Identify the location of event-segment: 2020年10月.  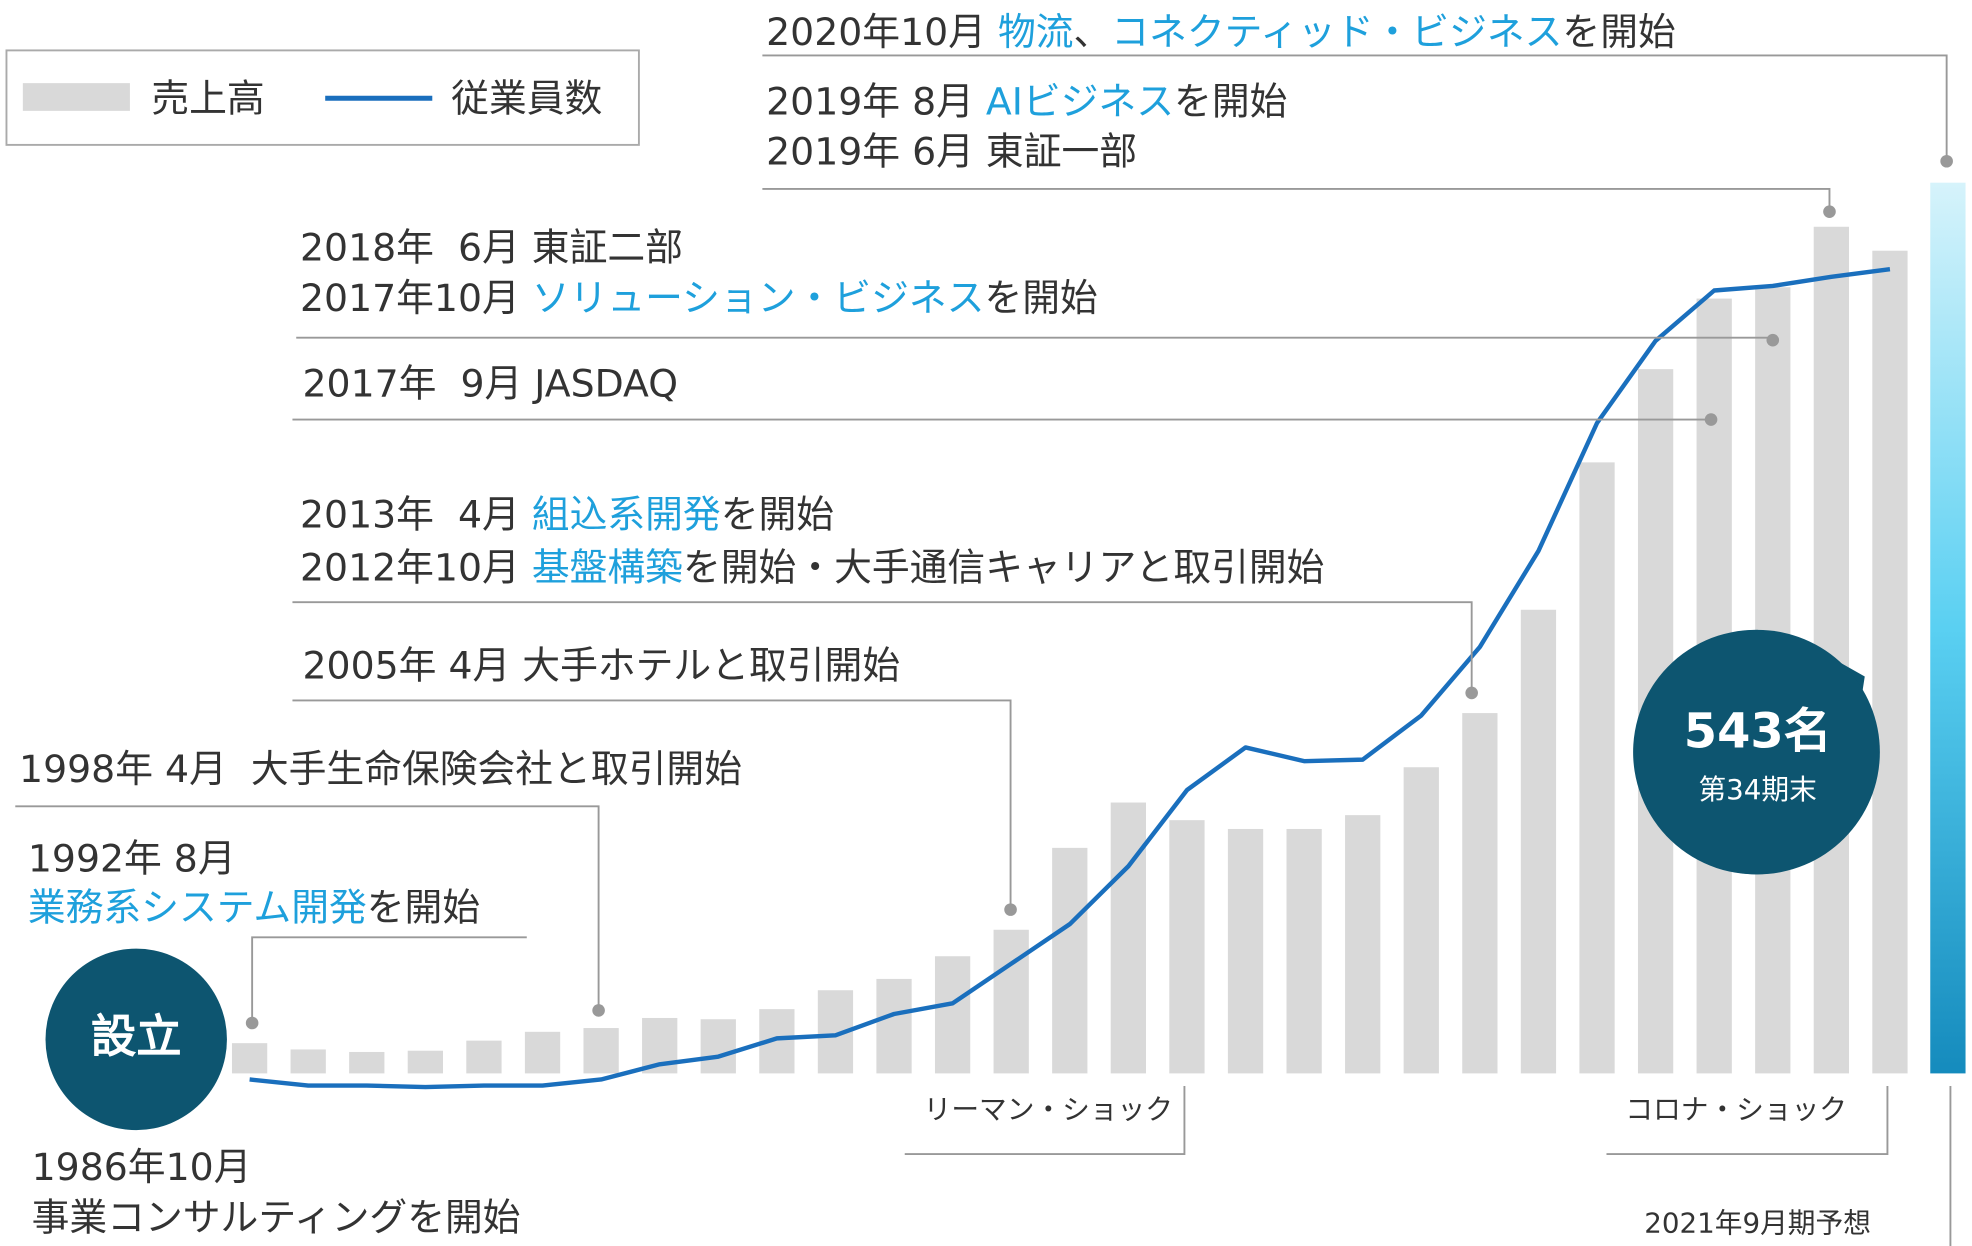
(882, 32).